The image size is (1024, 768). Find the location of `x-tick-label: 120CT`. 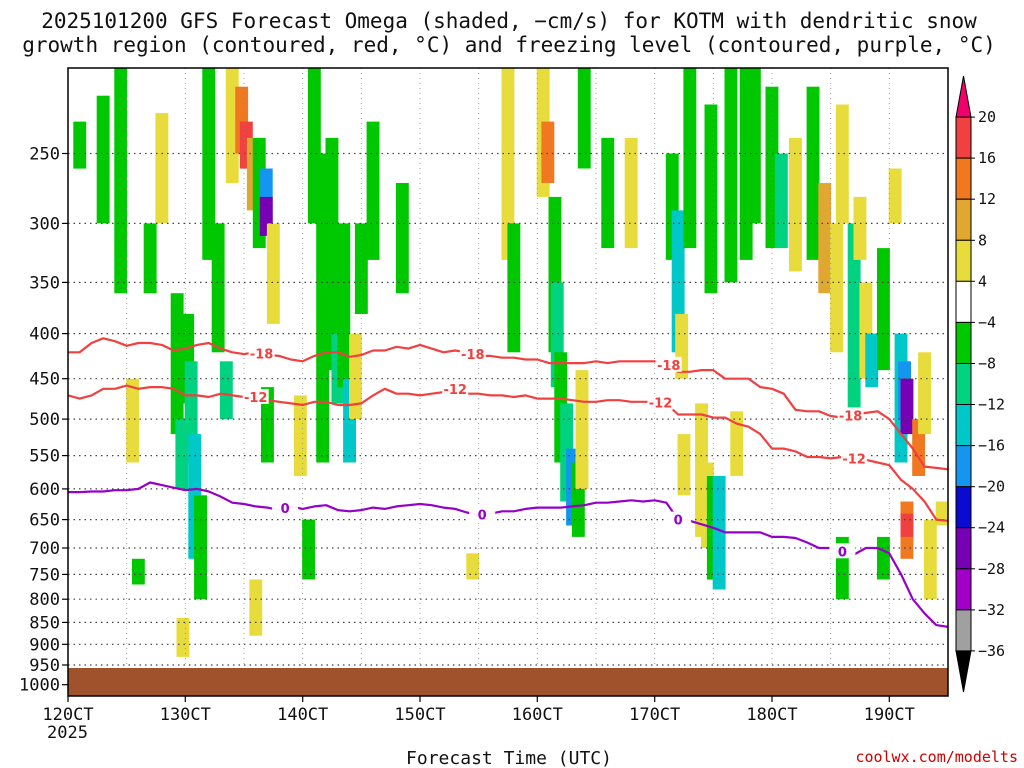

x-tick-label: 120CT is located at coordinates (67, 715).